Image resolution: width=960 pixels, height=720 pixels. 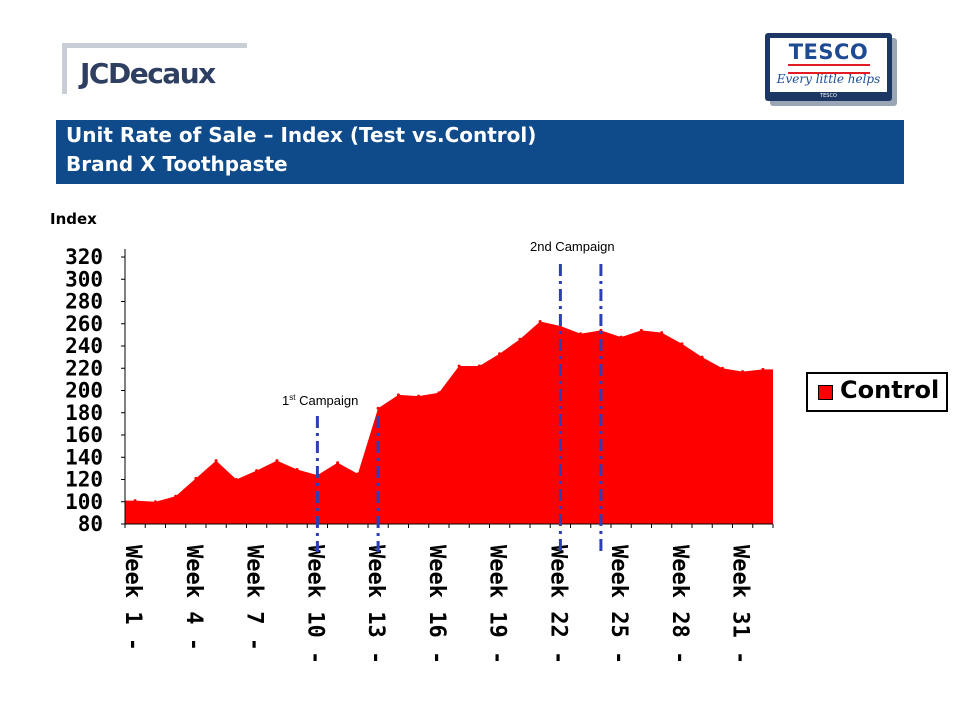 What do you see at coordinates (557, 604) in the screenshot?
I see `x-tick-label-week-22: Week 22 -` at bounding box center [557, 604].